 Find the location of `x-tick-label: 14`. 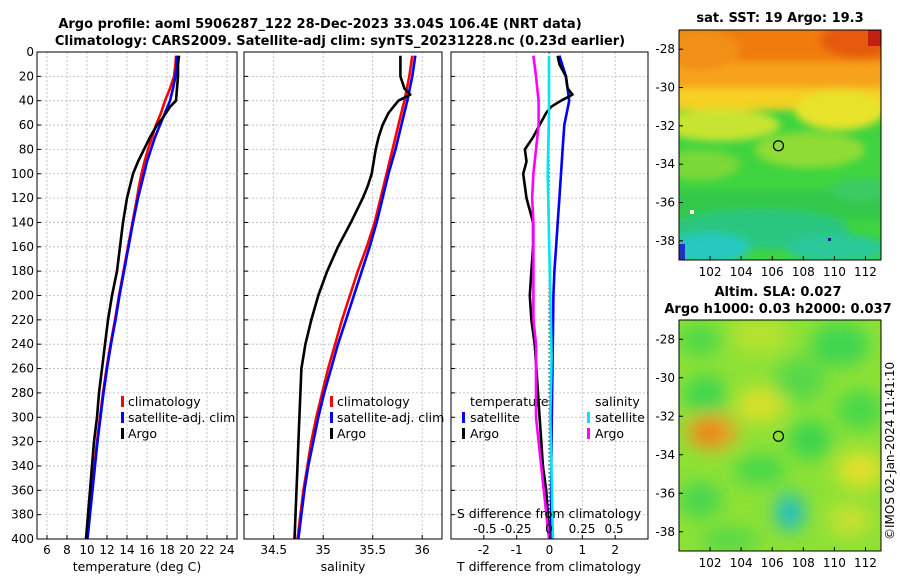

x-tick-label: 14 is located at coordinates (126, 550).